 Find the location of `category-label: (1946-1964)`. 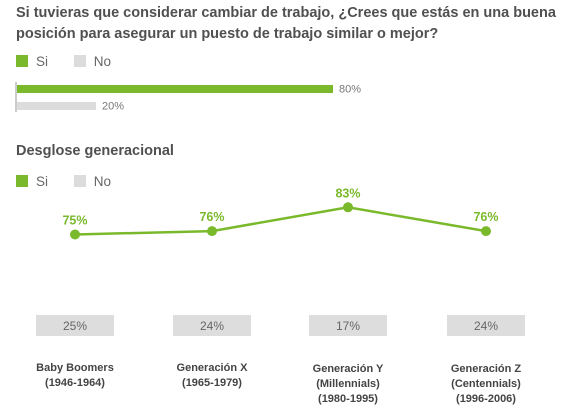

category-label: (1946-1964) is located at coordinates (75, 383).